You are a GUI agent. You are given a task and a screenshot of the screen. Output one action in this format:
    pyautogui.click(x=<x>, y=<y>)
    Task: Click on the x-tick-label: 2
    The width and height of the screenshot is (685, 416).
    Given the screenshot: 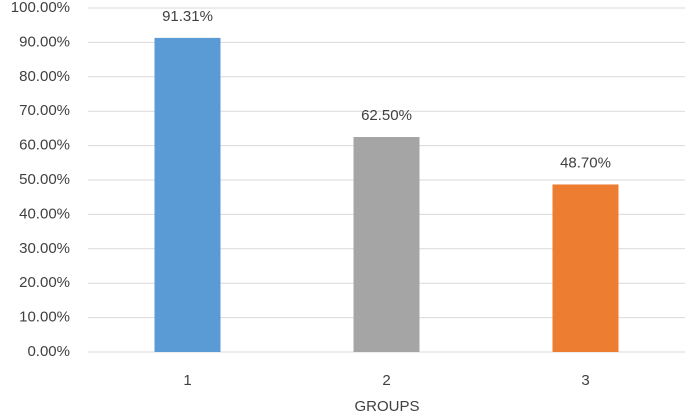 What is the action you would take?
    pyautogui.click(x=386, y=380)
    